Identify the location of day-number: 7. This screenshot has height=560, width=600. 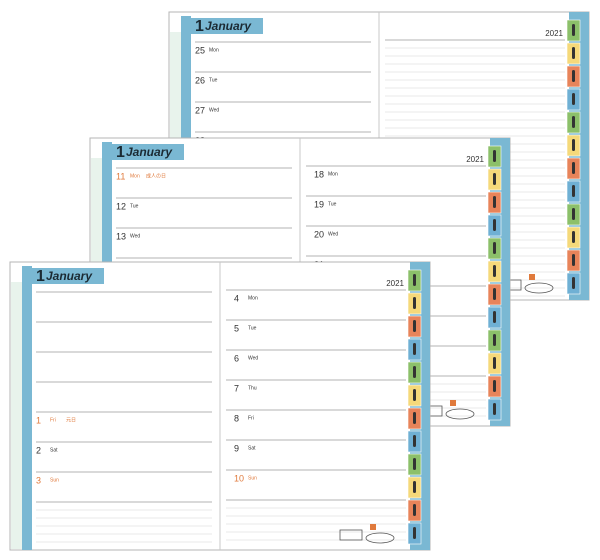
(236, 388).